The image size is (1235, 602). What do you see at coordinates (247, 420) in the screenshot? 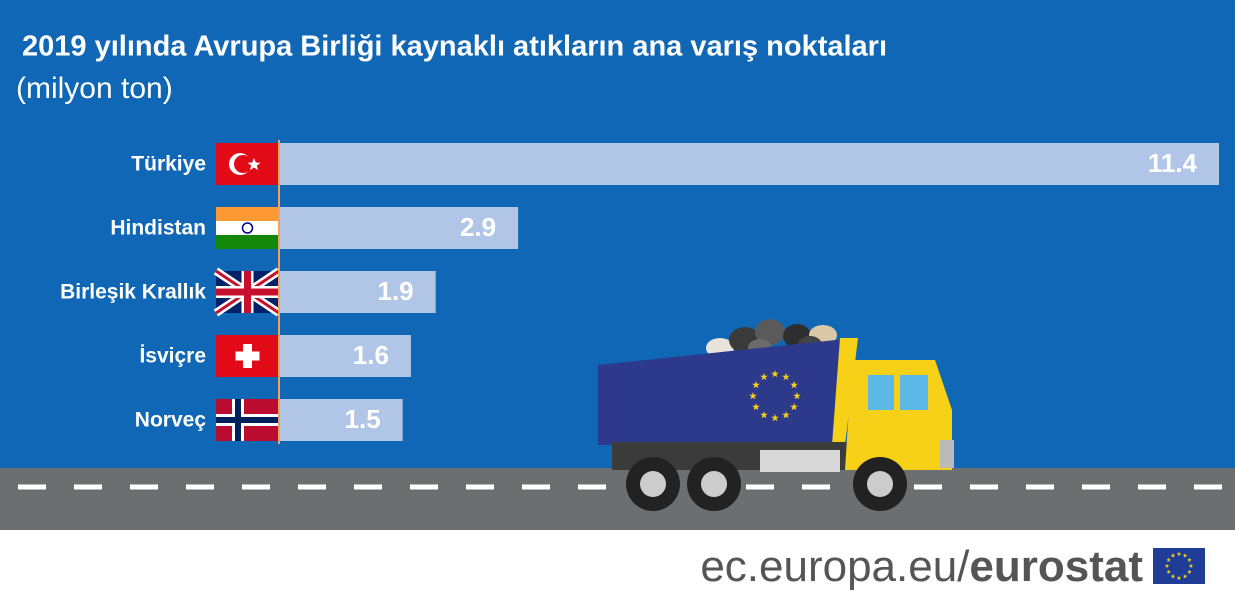
I see `flag-norway` at bounding box center [247, 420].